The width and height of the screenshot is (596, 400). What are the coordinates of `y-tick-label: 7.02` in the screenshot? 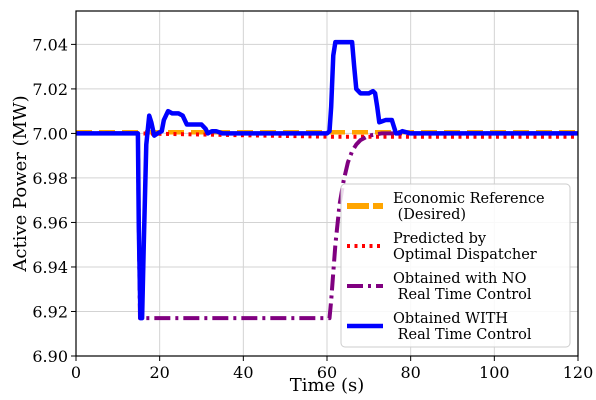 It's located at (50, 89).